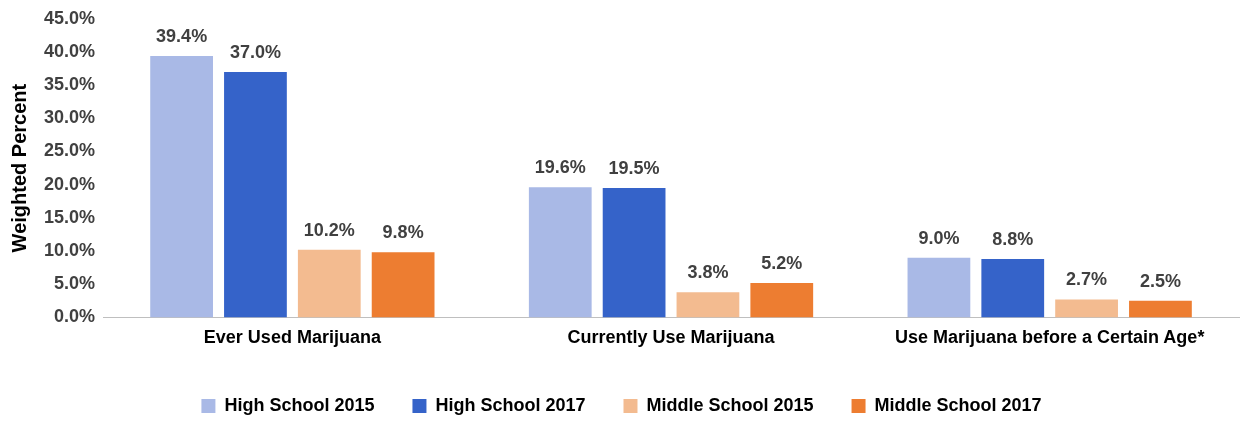 The image size is (1249, 425). I want to click on x-tick-label: Use Marijuana before a Certain Age*, so click(1049, 337).